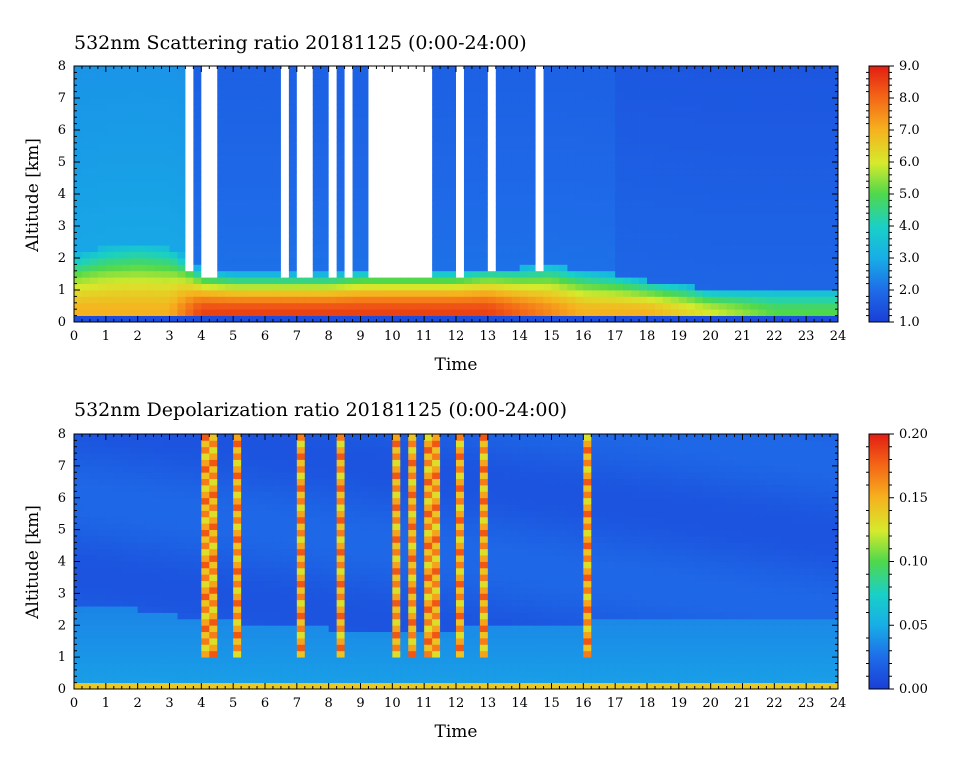 Image resolution: width=960 pixels, height=770 pixels. What do you see at coordinates (647, 336) in the screenshot?
I see `x-tick-label: 18` at bounding box center [647, 336].